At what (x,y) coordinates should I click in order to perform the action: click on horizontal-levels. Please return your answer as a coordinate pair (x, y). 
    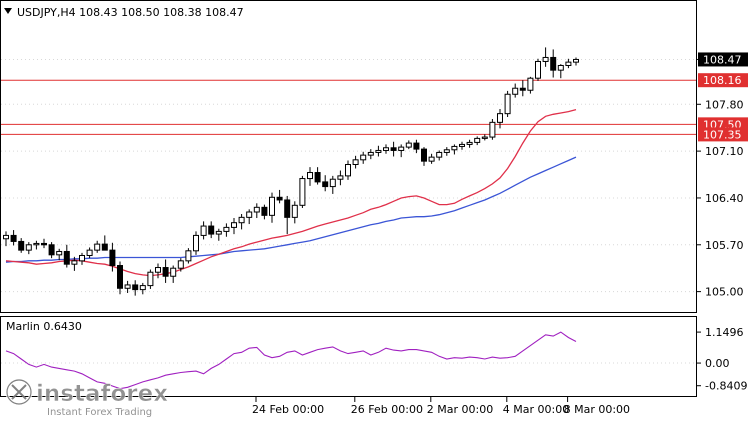
    Looking at the image, I should click on (348, 107).